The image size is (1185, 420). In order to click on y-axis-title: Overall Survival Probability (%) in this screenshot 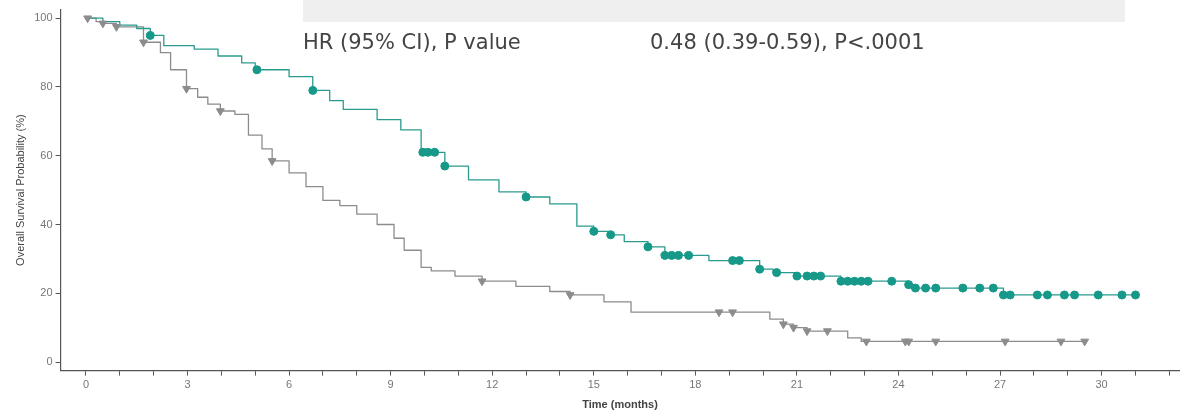, I will do `click(19, 190)`.